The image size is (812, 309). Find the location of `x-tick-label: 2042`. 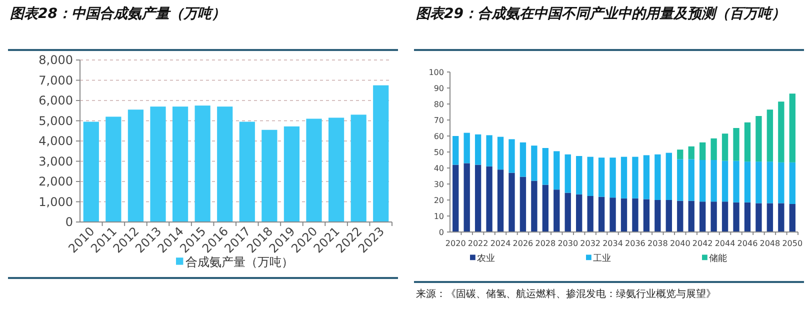

x-tick-label: 2042 is located at coordinates (702, 243).